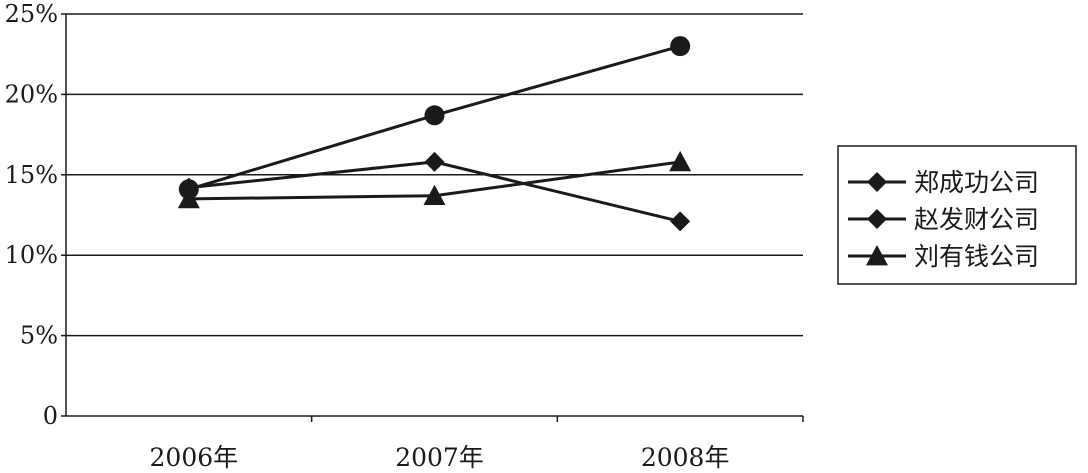 The height and width of the screenshot is (473, 1088). I want to click on legend-item: 郑成功公司, so click(943, 182).